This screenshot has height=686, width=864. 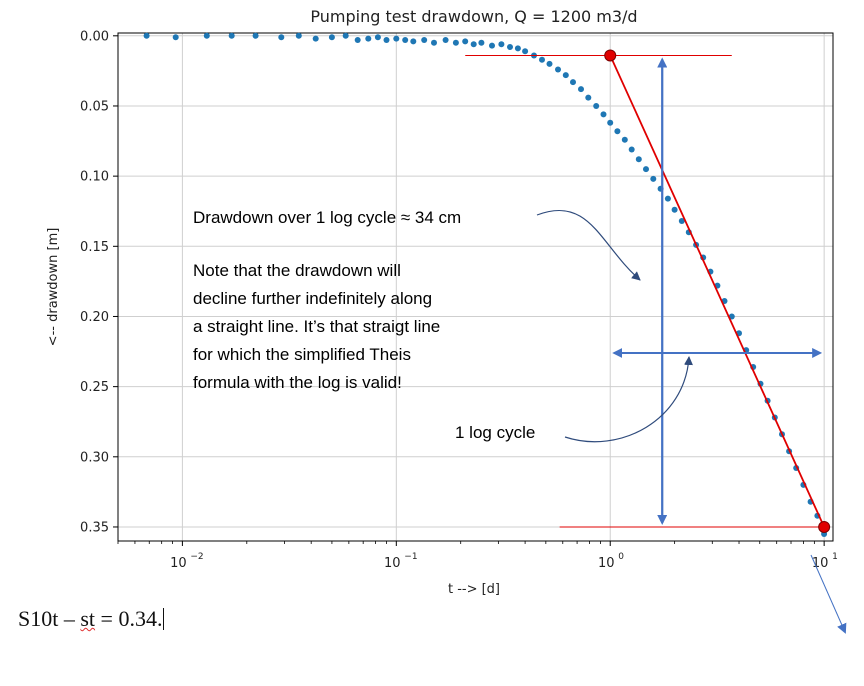 I want to click on annotation-note-line-1: Note that the drawdown will, so click(x=297, y=270).